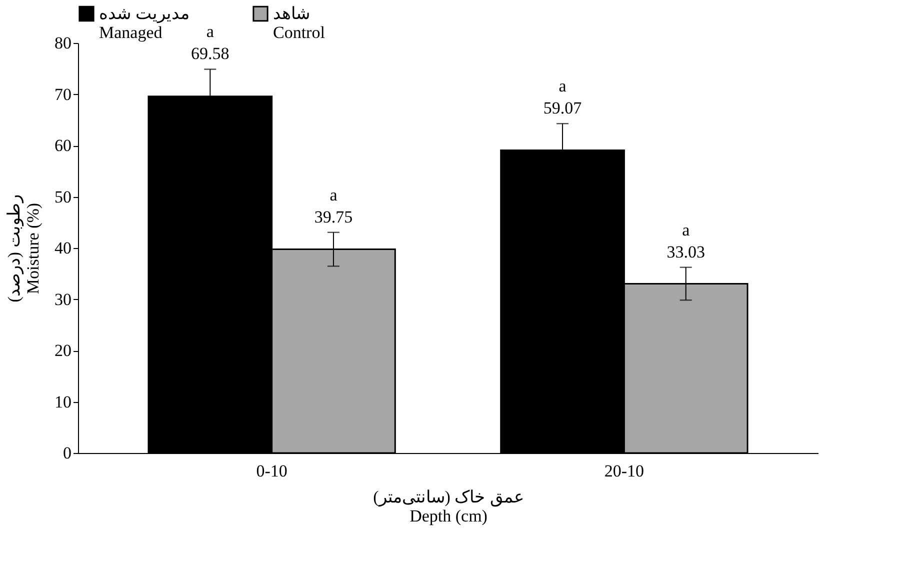  What do you see at coordinates (67, 453) in the screenshot?
I see `y-tick-label: 0` at bounding box center [67, 453].